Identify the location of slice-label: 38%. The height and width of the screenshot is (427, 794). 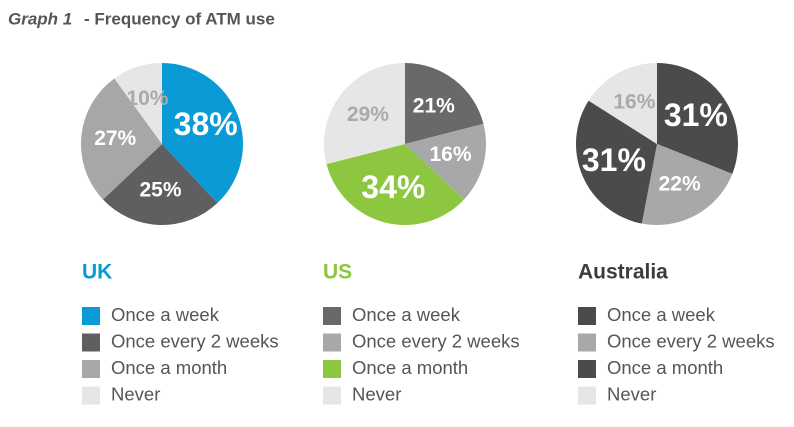
(206, 124).